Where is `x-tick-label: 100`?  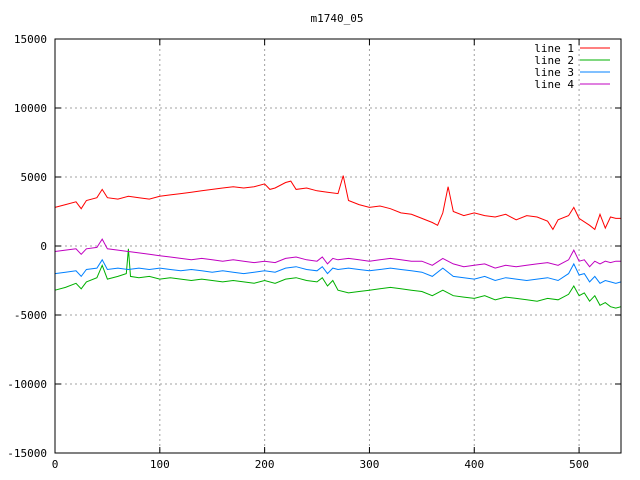
x-tick-label: 100 is located at coordinates (160, 464).